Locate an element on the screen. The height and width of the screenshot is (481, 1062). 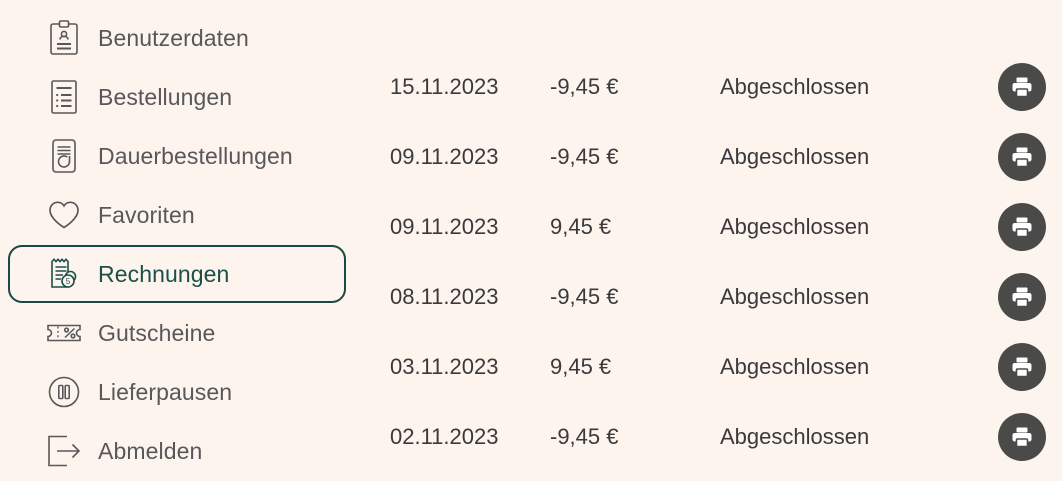
clipboard-user-icon is located at coordinates (64, 38).